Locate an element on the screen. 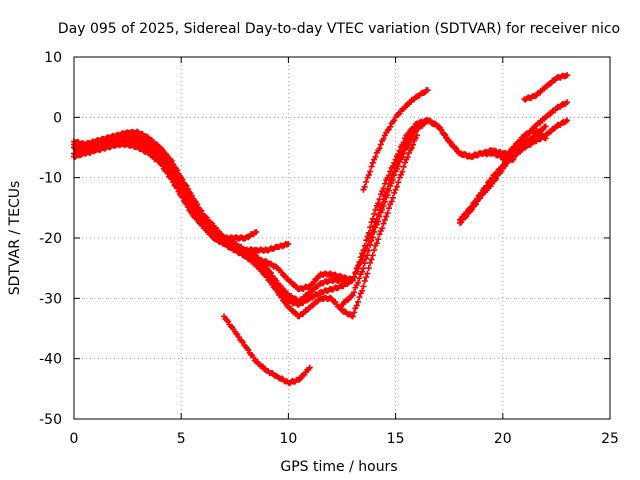 The image size is (640, 480). y-tick-label: -10 is located at coordinates (50, 179).